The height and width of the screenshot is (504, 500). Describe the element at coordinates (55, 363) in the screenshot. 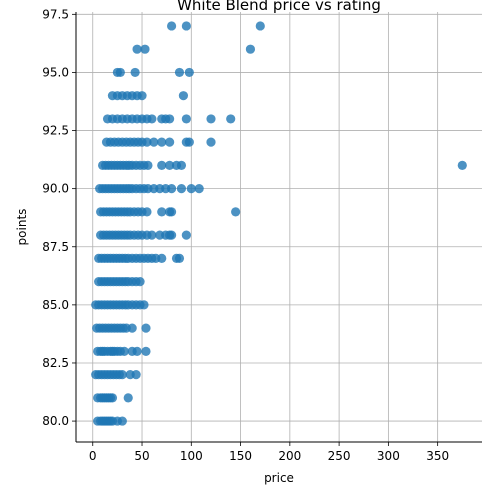

I see `y-tick-label: 82.5` at that location.